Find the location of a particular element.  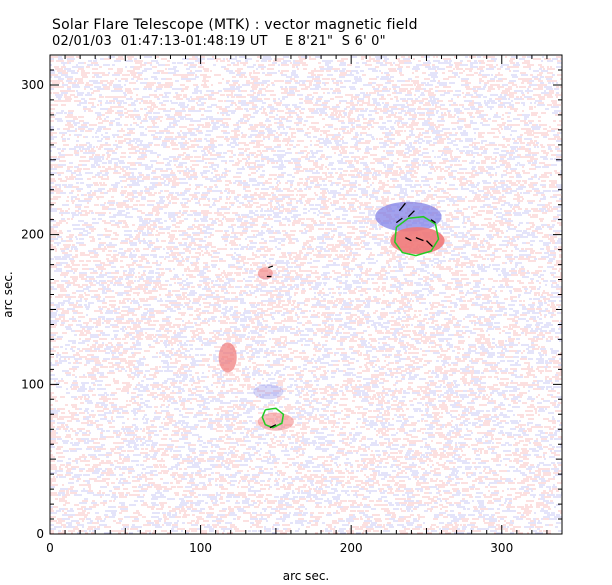

y-tick-label: 300 is located at coordinates (32, 85).